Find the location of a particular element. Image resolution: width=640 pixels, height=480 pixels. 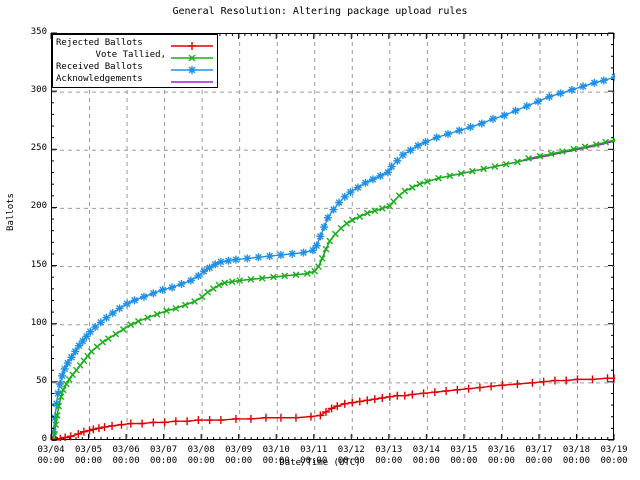

legend-item: Vote Tallied, is located at coordinates (135, 55).